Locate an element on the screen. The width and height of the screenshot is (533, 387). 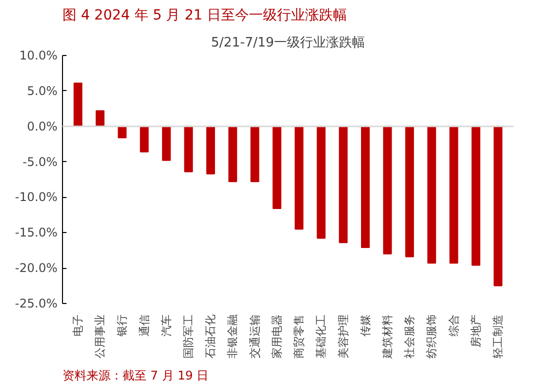
x-tick-label: 汽车 is located at coordinates (166, 325).